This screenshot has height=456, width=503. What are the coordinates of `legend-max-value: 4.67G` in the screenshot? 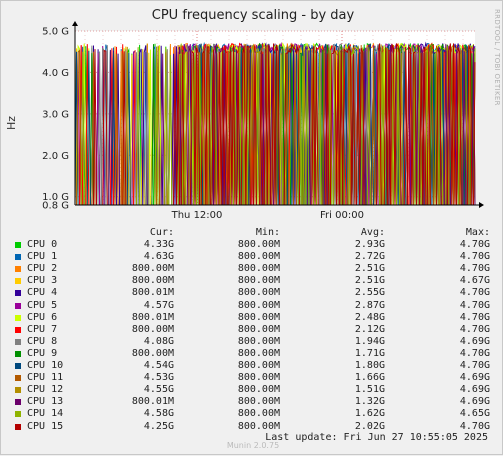 It's located at (474, 281).